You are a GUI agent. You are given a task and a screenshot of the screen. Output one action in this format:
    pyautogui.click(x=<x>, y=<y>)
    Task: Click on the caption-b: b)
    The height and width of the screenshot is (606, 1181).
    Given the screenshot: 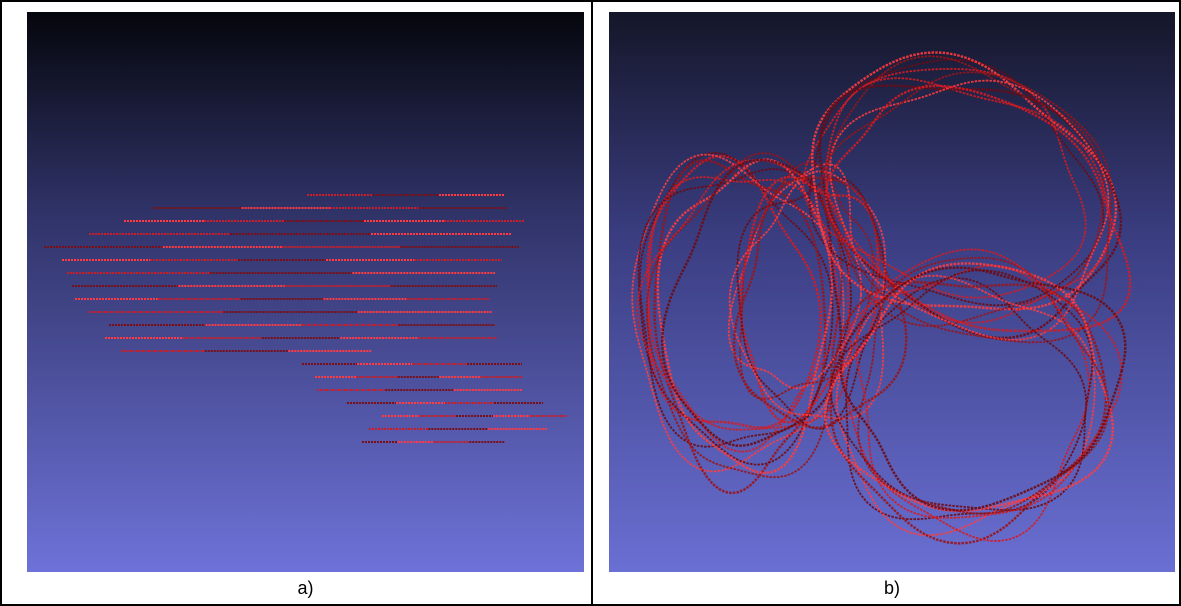 What is the action you would take?
    pyautogui.click(x=891, y=588)
    